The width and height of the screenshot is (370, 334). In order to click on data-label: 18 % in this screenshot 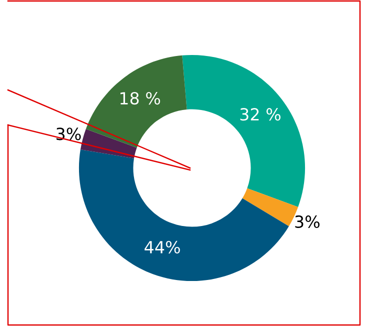, I will do `click(140, 98)`.